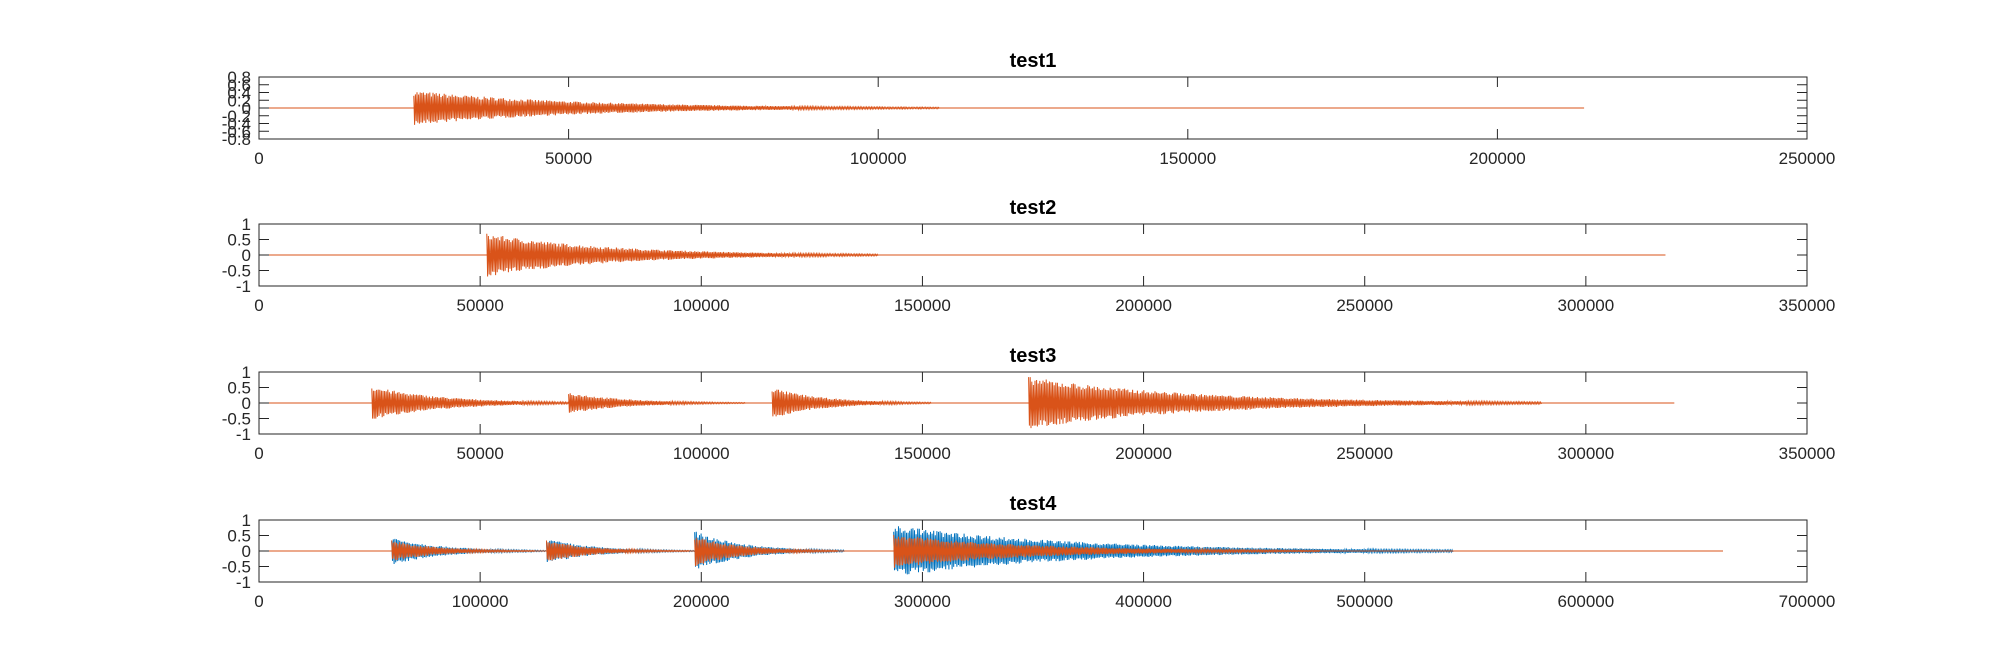 Image resolution: width=1997 pixels, height=655 pixels. Describe the element at coordinates (1034, 504) in the screenshot. I see `subplot-title: test4` at that location.